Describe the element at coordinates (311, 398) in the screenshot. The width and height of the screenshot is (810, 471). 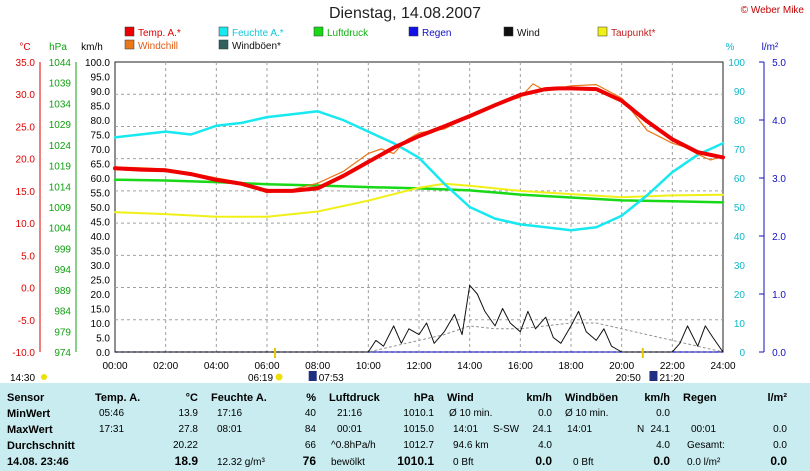
I see `feuchte-unit: %` at that location.